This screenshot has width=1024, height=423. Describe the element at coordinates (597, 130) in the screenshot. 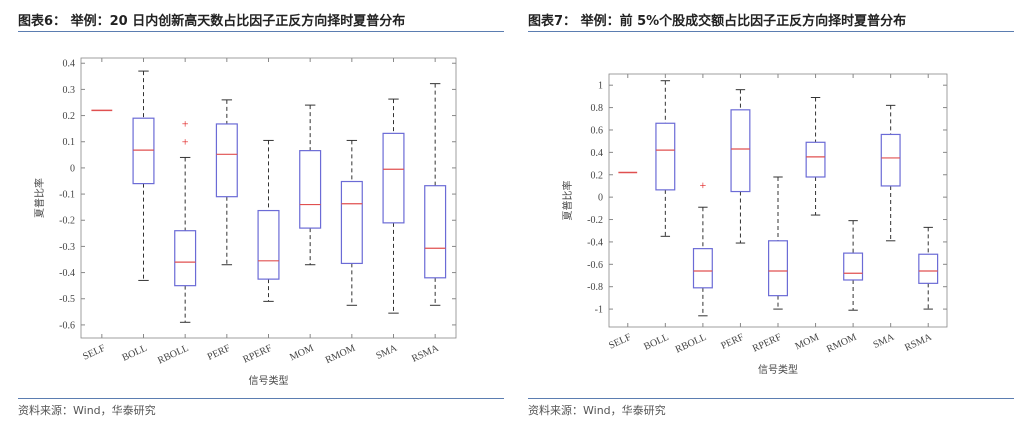

I see `y-tick-label: 0.6` at that location.